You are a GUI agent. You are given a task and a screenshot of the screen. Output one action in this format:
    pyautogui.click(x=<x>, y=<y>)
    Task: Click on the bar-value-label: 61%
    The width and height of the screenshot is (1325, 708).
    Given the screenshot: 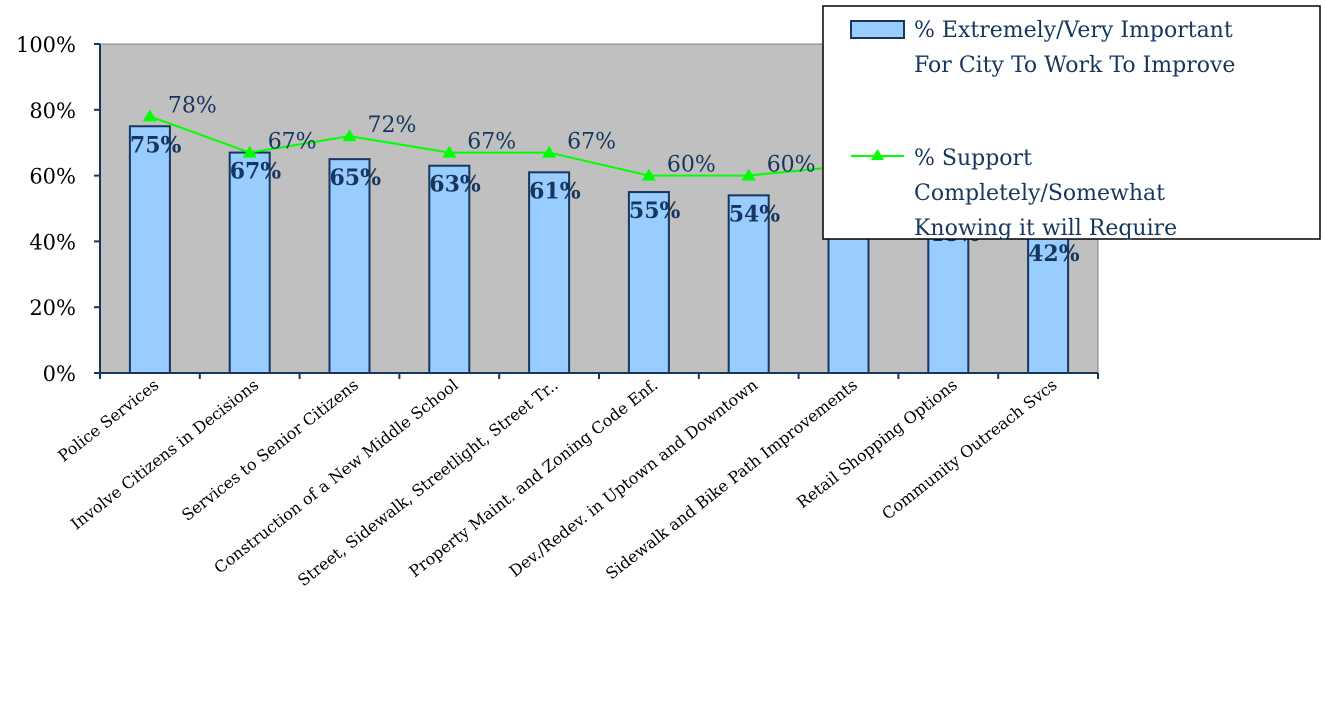 What is the action you would take?
    pyautogui.click(x=555, y=191)
    